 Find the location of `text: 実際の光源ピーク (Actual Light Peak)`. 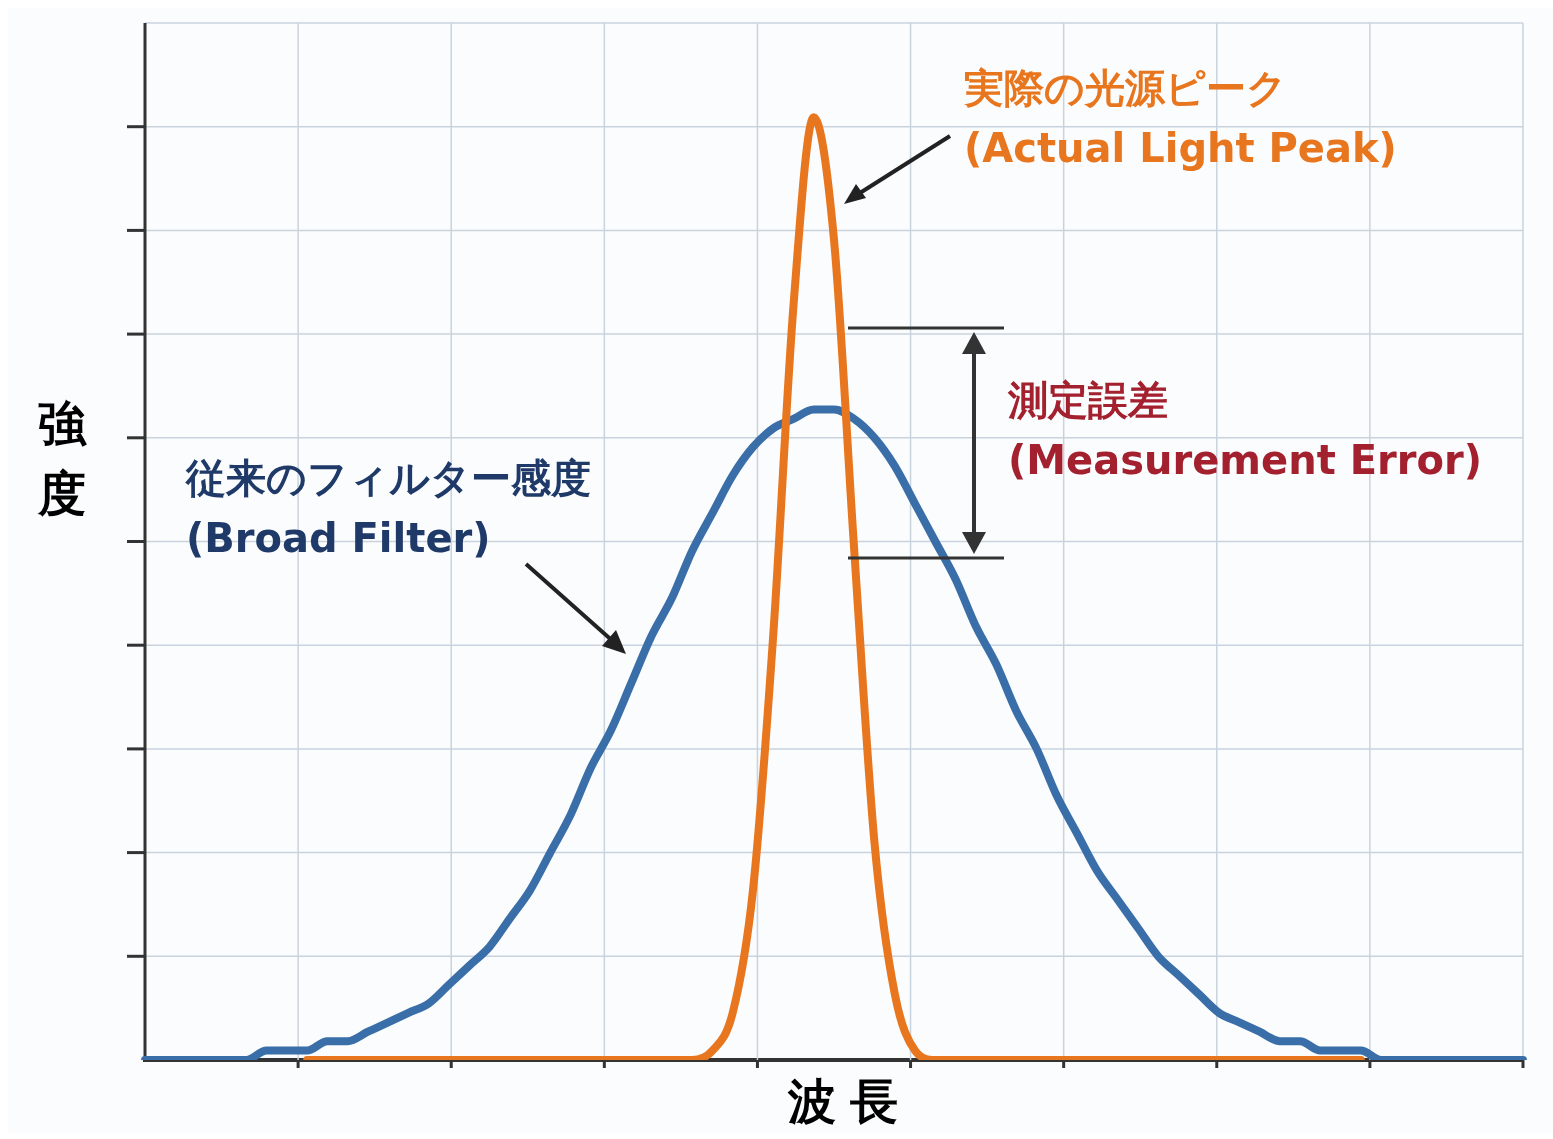

text: 実際の光源ピーク (Actual Light Peak) is located at coordinates (1180, 118).